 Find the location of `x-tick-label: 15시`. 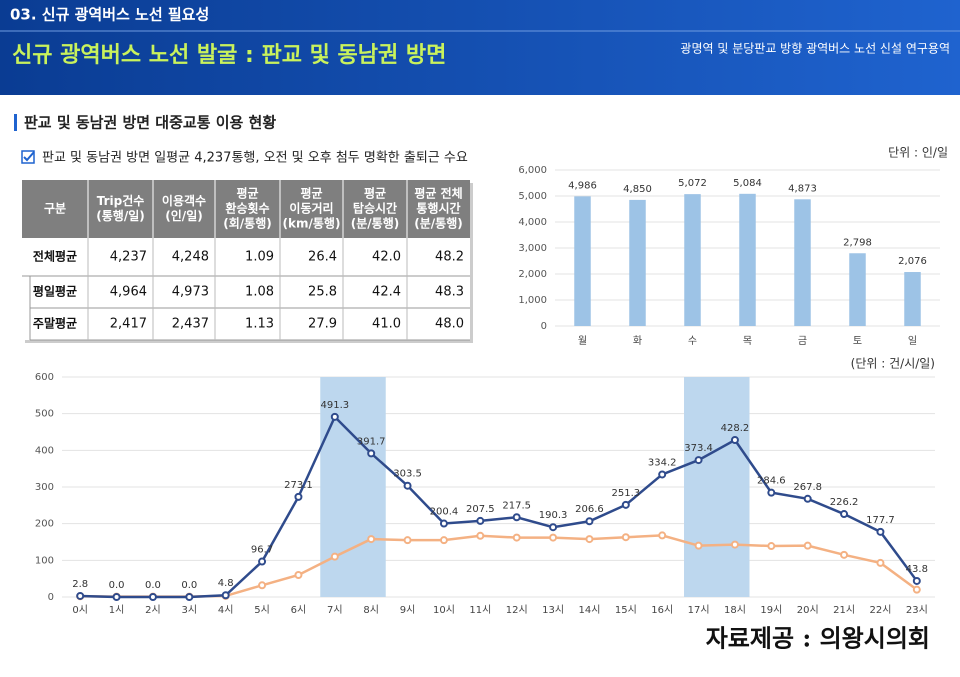

x-tick-label: 15시 is located at coordinates (626, 610).